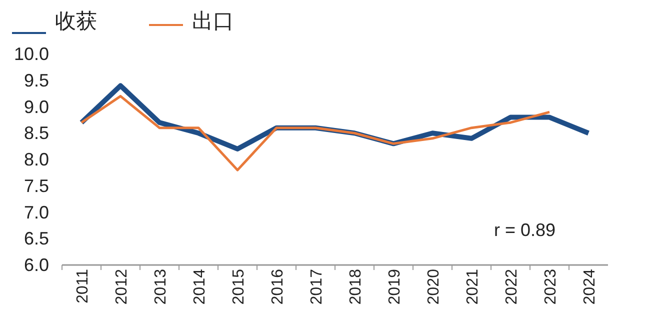 This screenshot has width=656, height=320. What do you see at coordinates (213, 21) in the screenshot?
I see `legend-label: 出口` at bounding box center [213, 21].